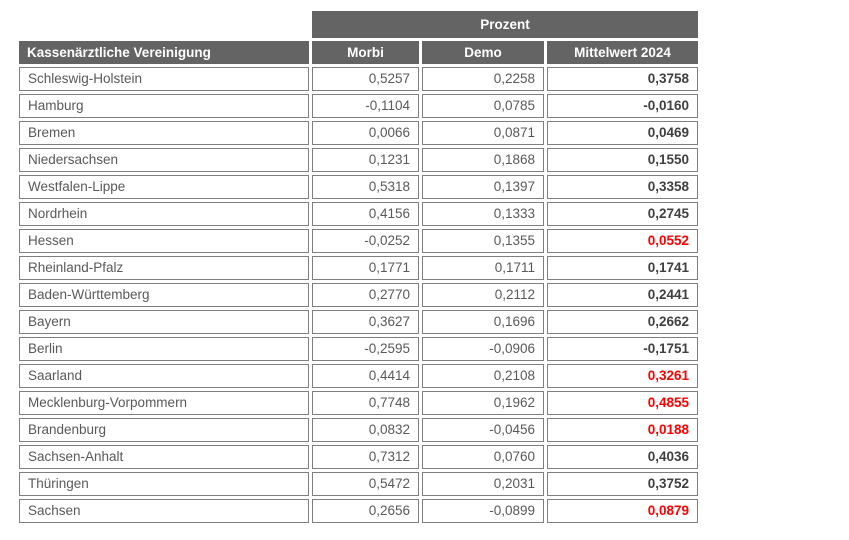 This screenshot has height=540, width=849. I want to click on demo-value-cell: -0,0456, so click(483, 430).